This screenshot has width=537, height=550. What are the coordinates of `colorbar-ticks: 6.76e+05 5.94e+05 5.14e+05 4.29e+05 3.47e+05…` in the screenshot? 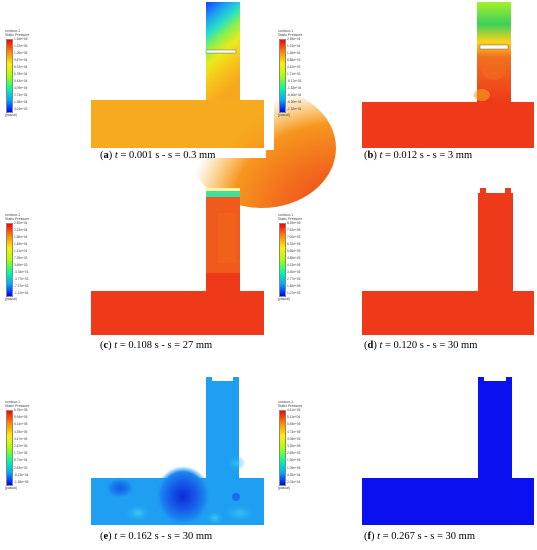 It's located at (29, 446).